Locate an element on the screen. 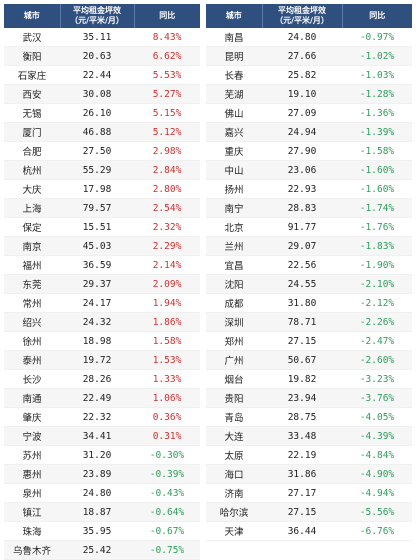 This screenshot has height=560, width=418. yoy-change-cell: -2.10% is located at coordinates (377, 284).